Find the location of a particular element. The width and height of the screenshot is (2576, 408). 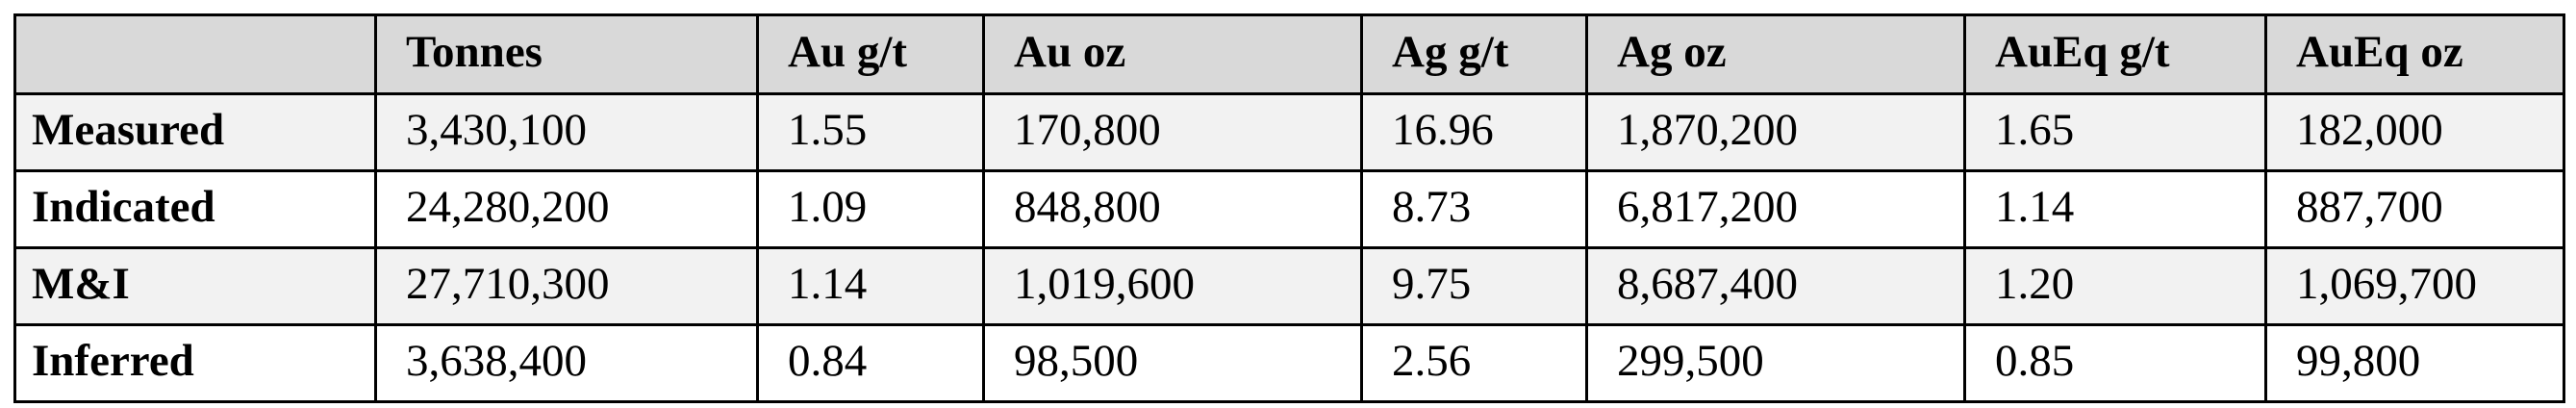

cell: 170,800 is located at coordinates (1173, 132).